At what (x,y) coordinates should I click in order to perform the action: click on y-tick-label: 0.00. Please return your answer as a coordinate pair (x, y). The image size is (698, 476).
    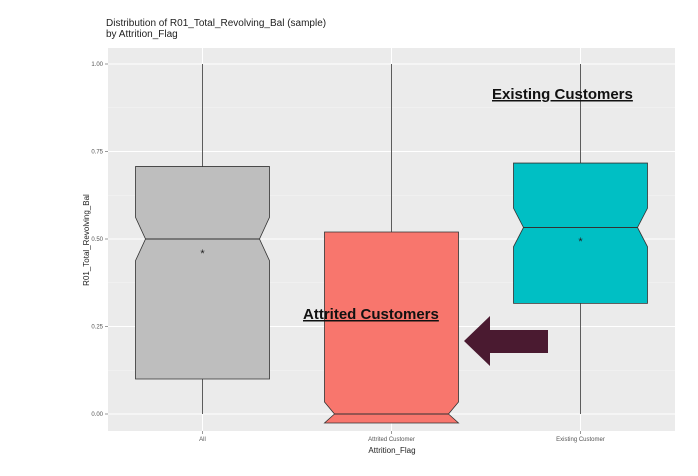
    Looking at the image, I should click on (97, 415).